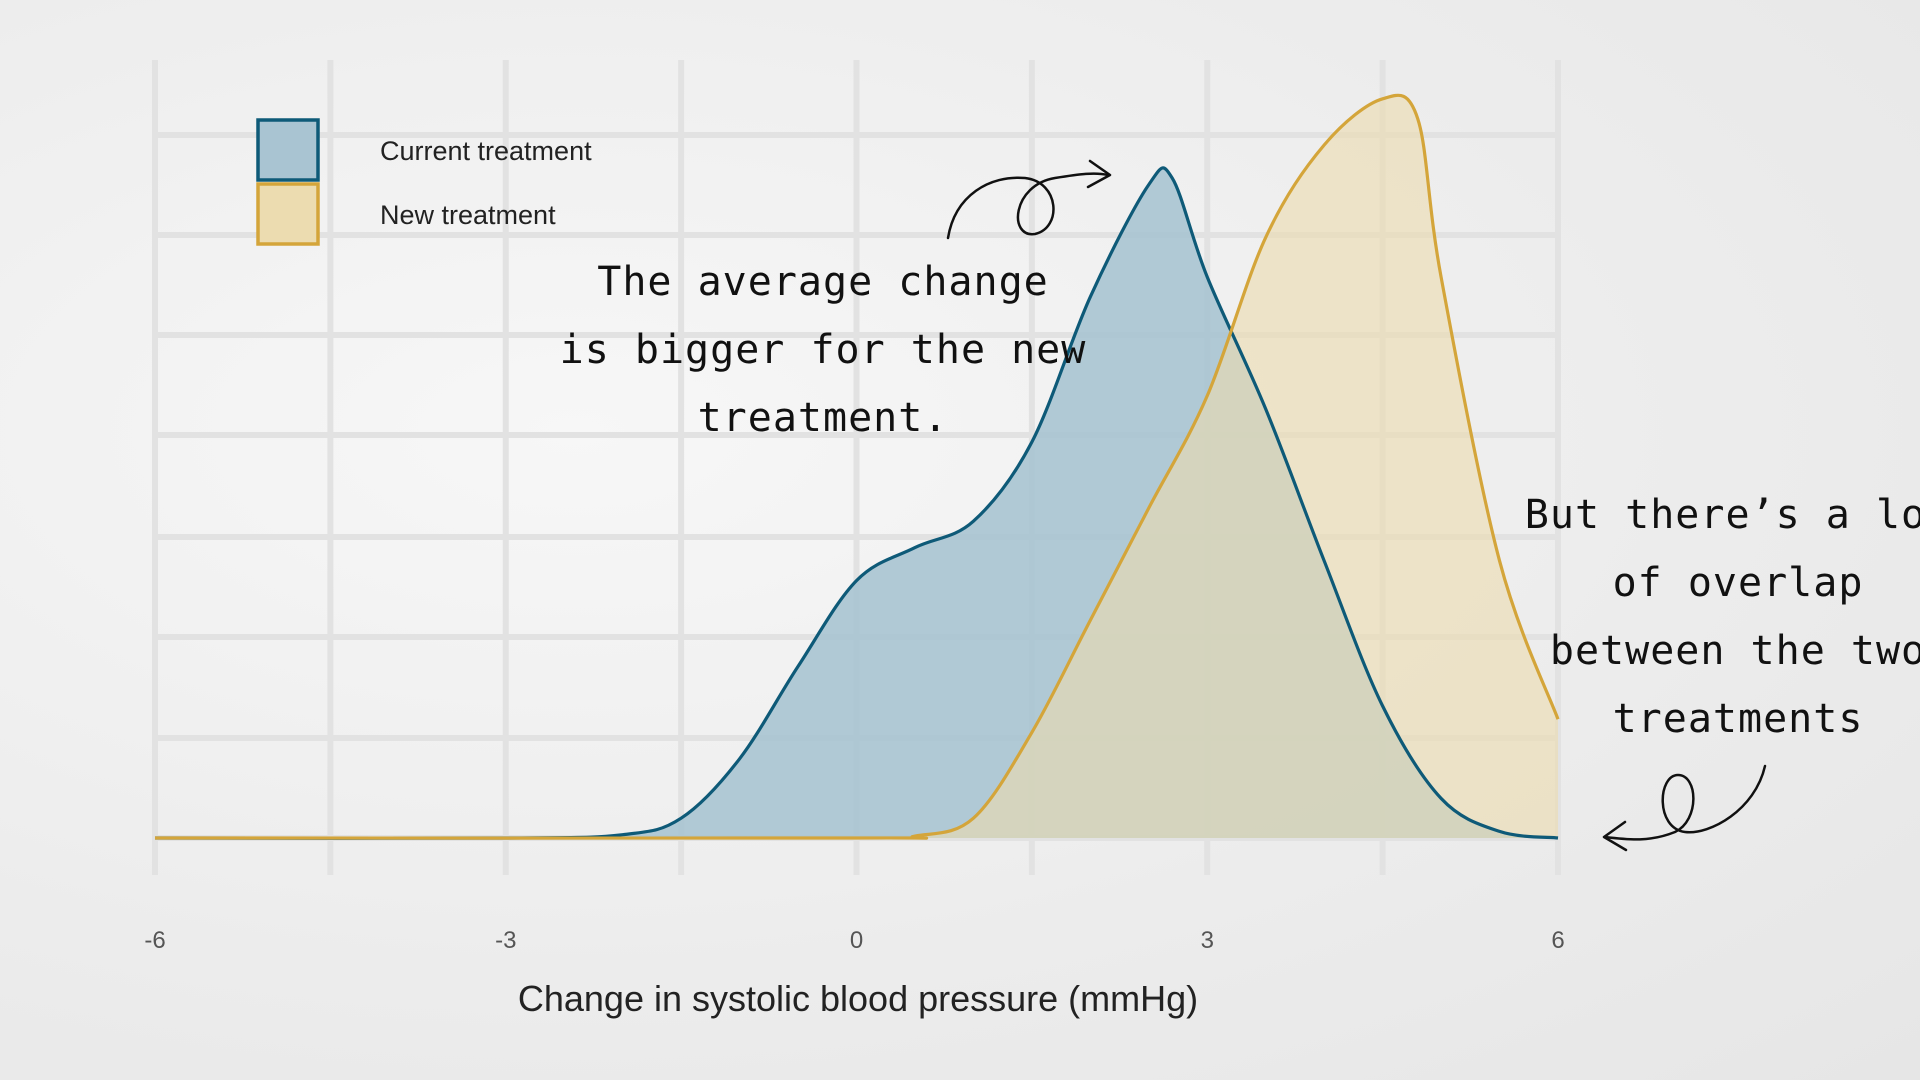 The height and width of the screenshot is (1080, 1920). Describe the element at coordinates (822, 282) in the screenshot. I see `annotation-0-line-0: The average change` at that location.